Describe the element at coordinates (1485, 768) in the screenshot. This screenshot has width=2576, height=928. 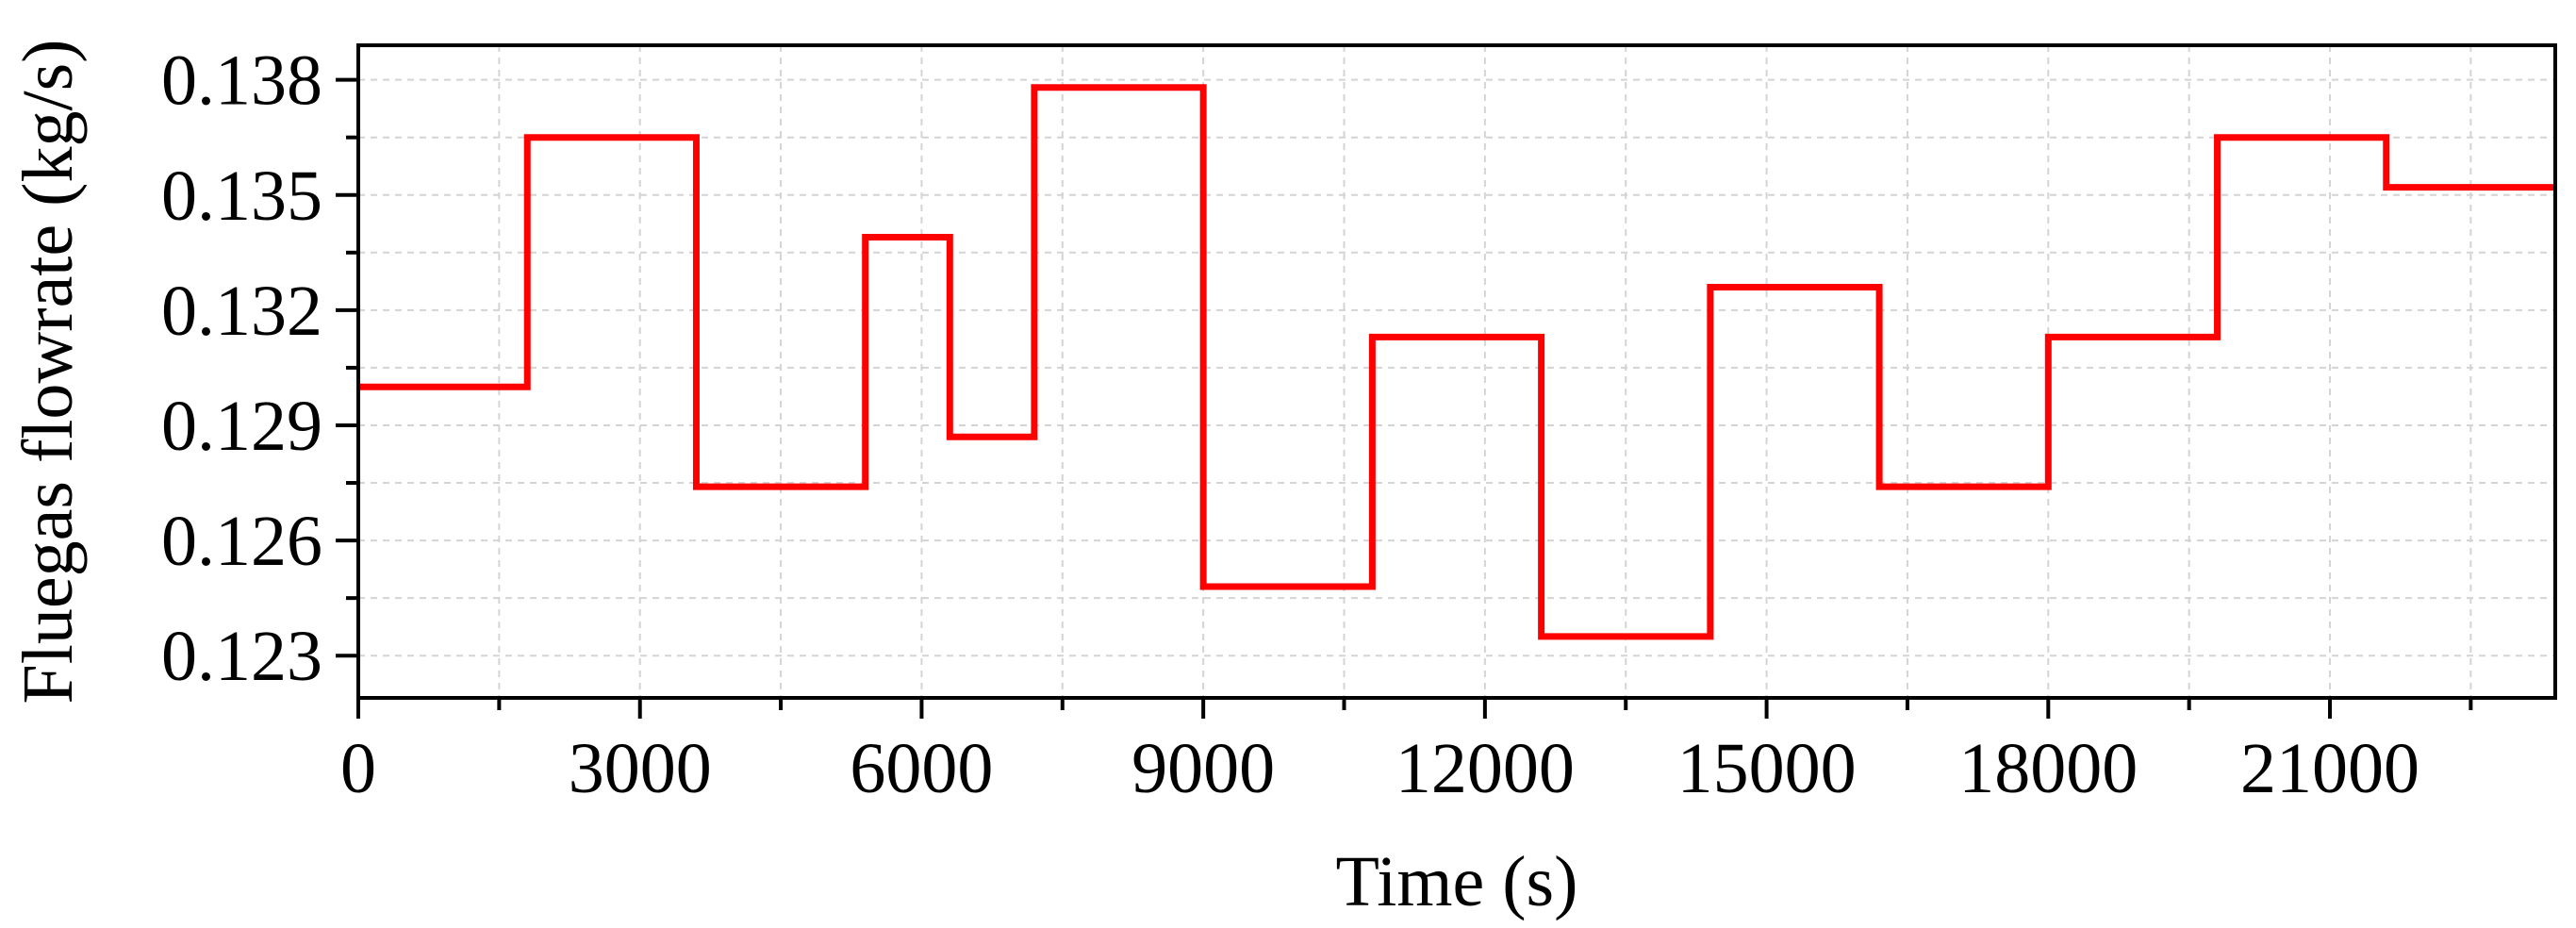
I see `x-tick-label: 12000` at that location.